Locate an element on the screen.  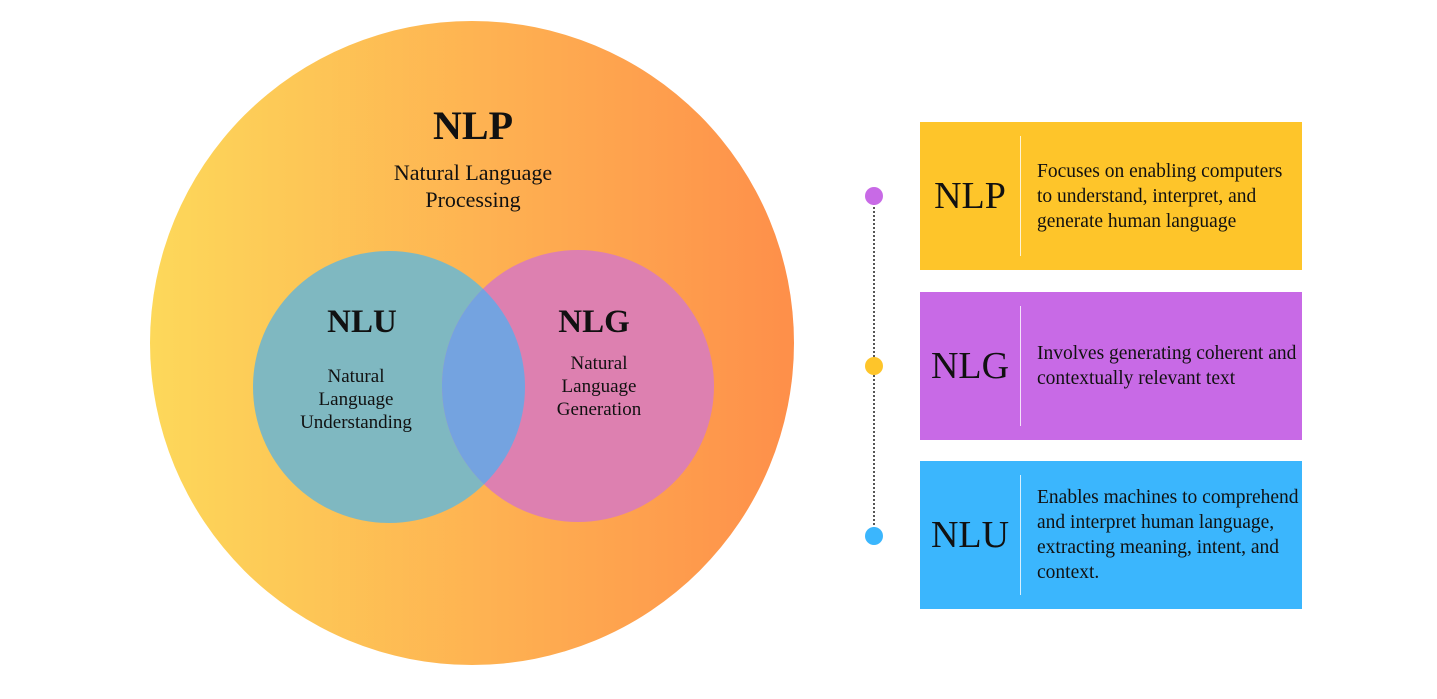
nlu-title: NLU is located at coordinates (362, 322).